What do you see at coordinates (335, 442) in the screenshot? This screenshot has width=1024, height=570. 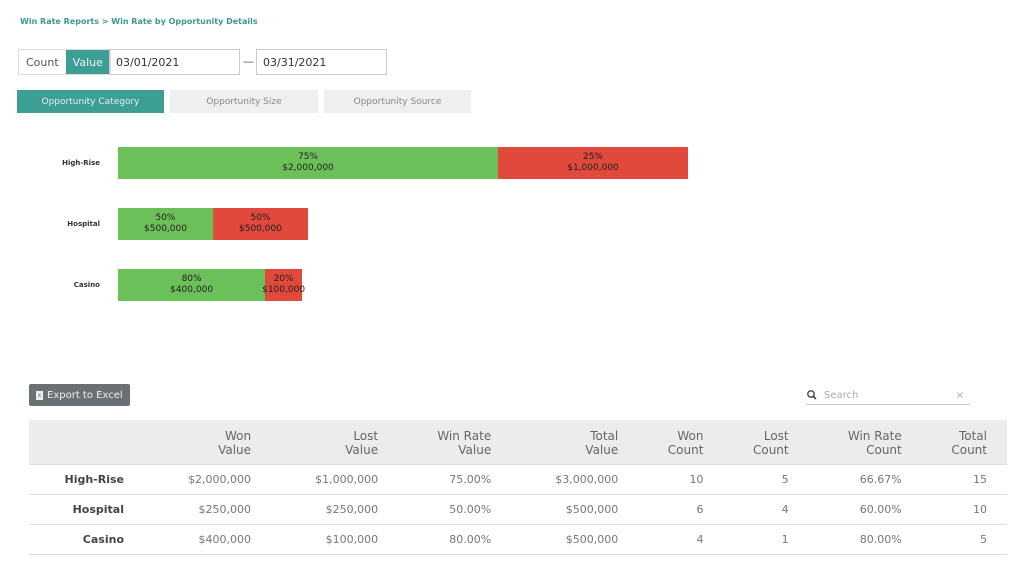 I see `column-header: Lost Value` at bounding box center [335, 442].